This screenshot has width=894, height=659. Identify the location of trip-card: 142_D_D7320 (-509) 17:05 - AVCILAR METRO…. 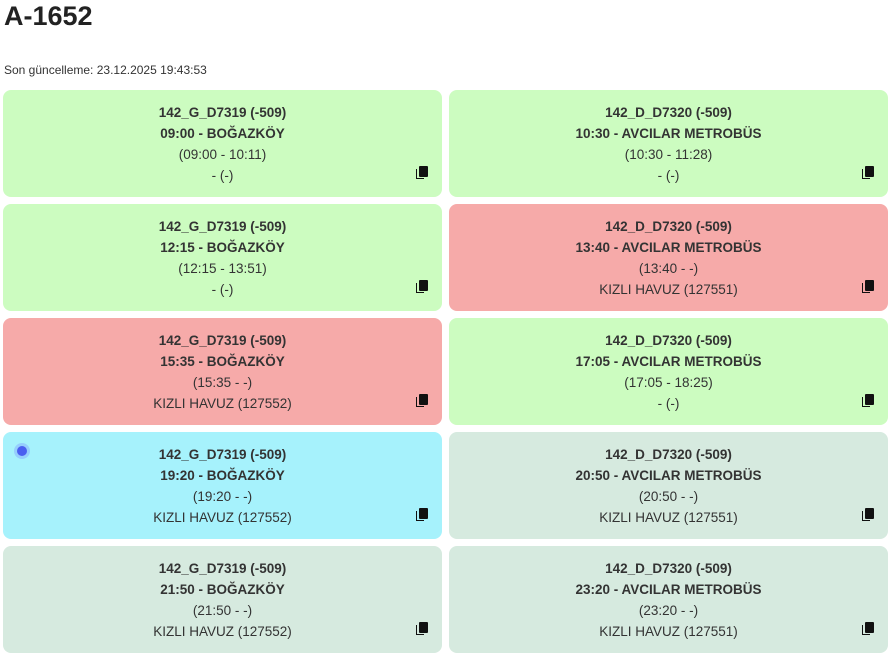
(668, 371).